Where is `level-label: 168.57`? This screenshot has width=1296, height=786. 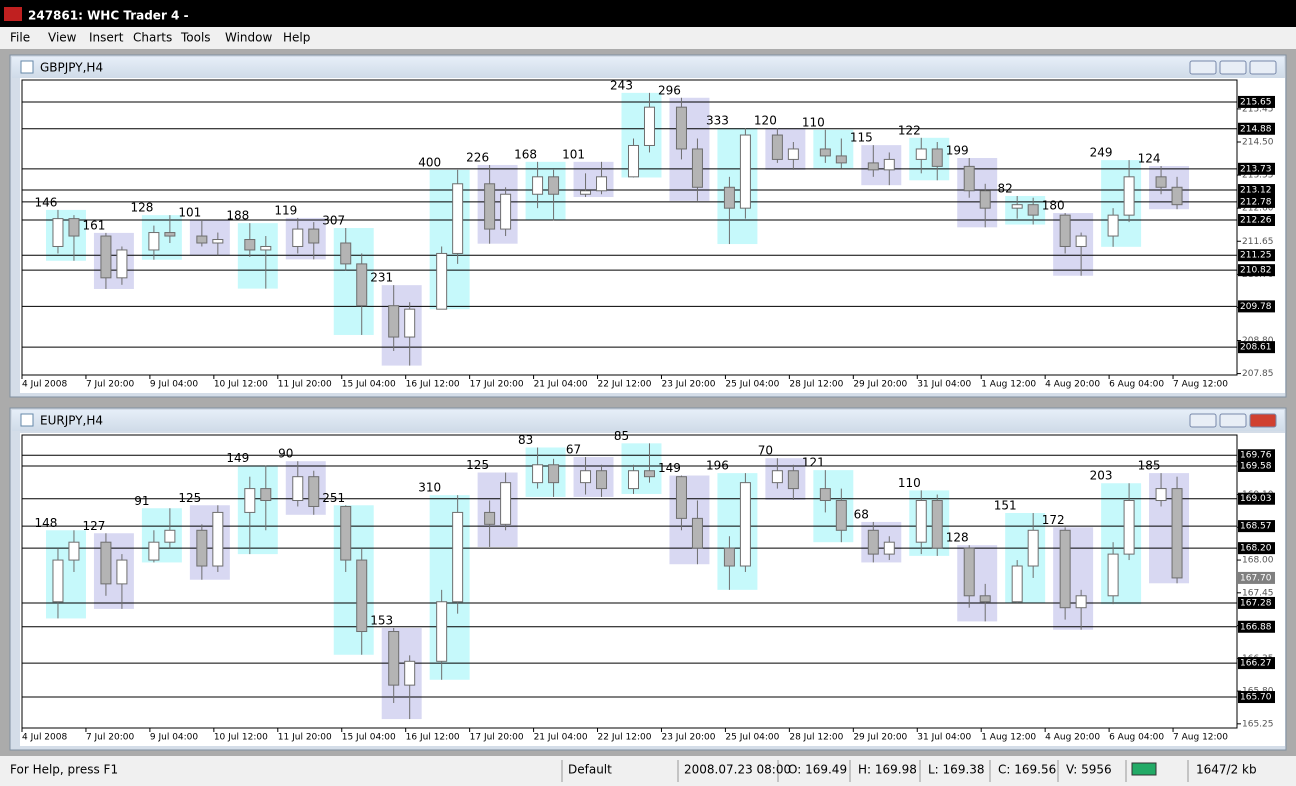
level-label: 168.57 is located at coordinates (1256, 527).